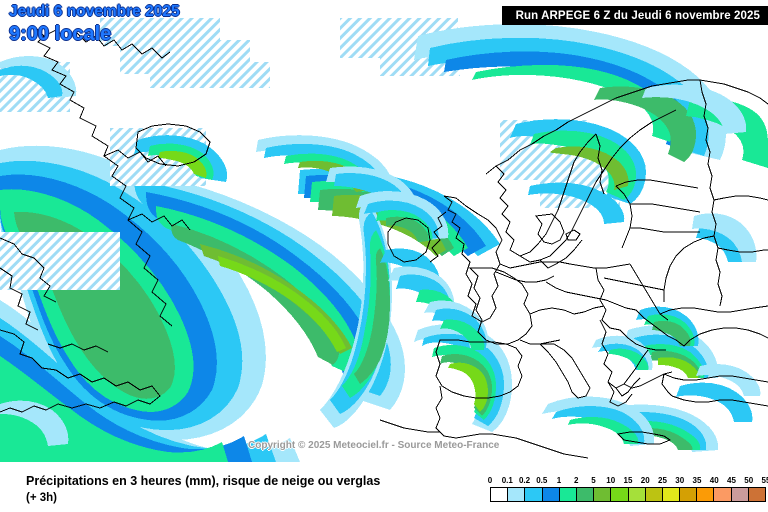 The width and height of the screenshot is (768, 512). I want to click on legend-tick: 0.2, so click(524, 480).